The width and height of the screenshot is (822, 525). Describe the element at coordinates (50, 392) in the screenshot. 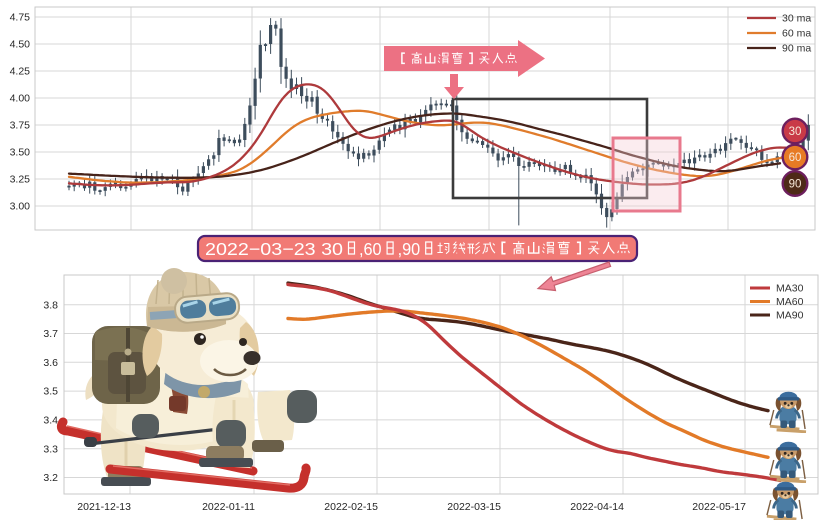

I see `svg-text: 3.5` at that location.